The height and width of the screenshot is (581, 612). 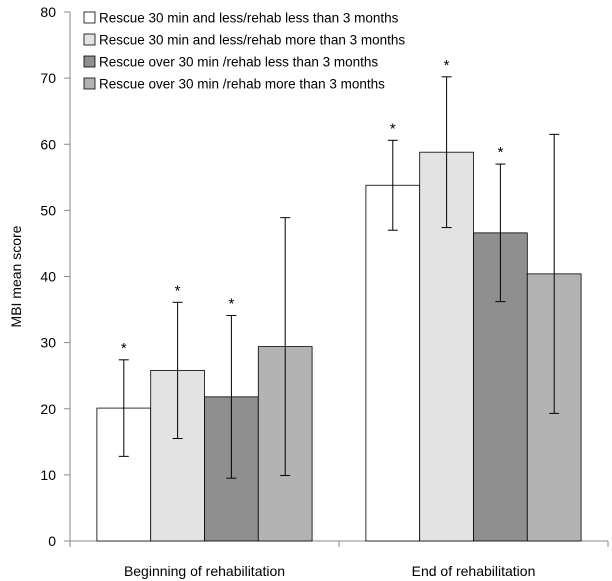 What do you see at coordinates (474, 571) in the screenshot?
I see `x-category-label: End of rehabilitation` at bounding box center [474, 571].